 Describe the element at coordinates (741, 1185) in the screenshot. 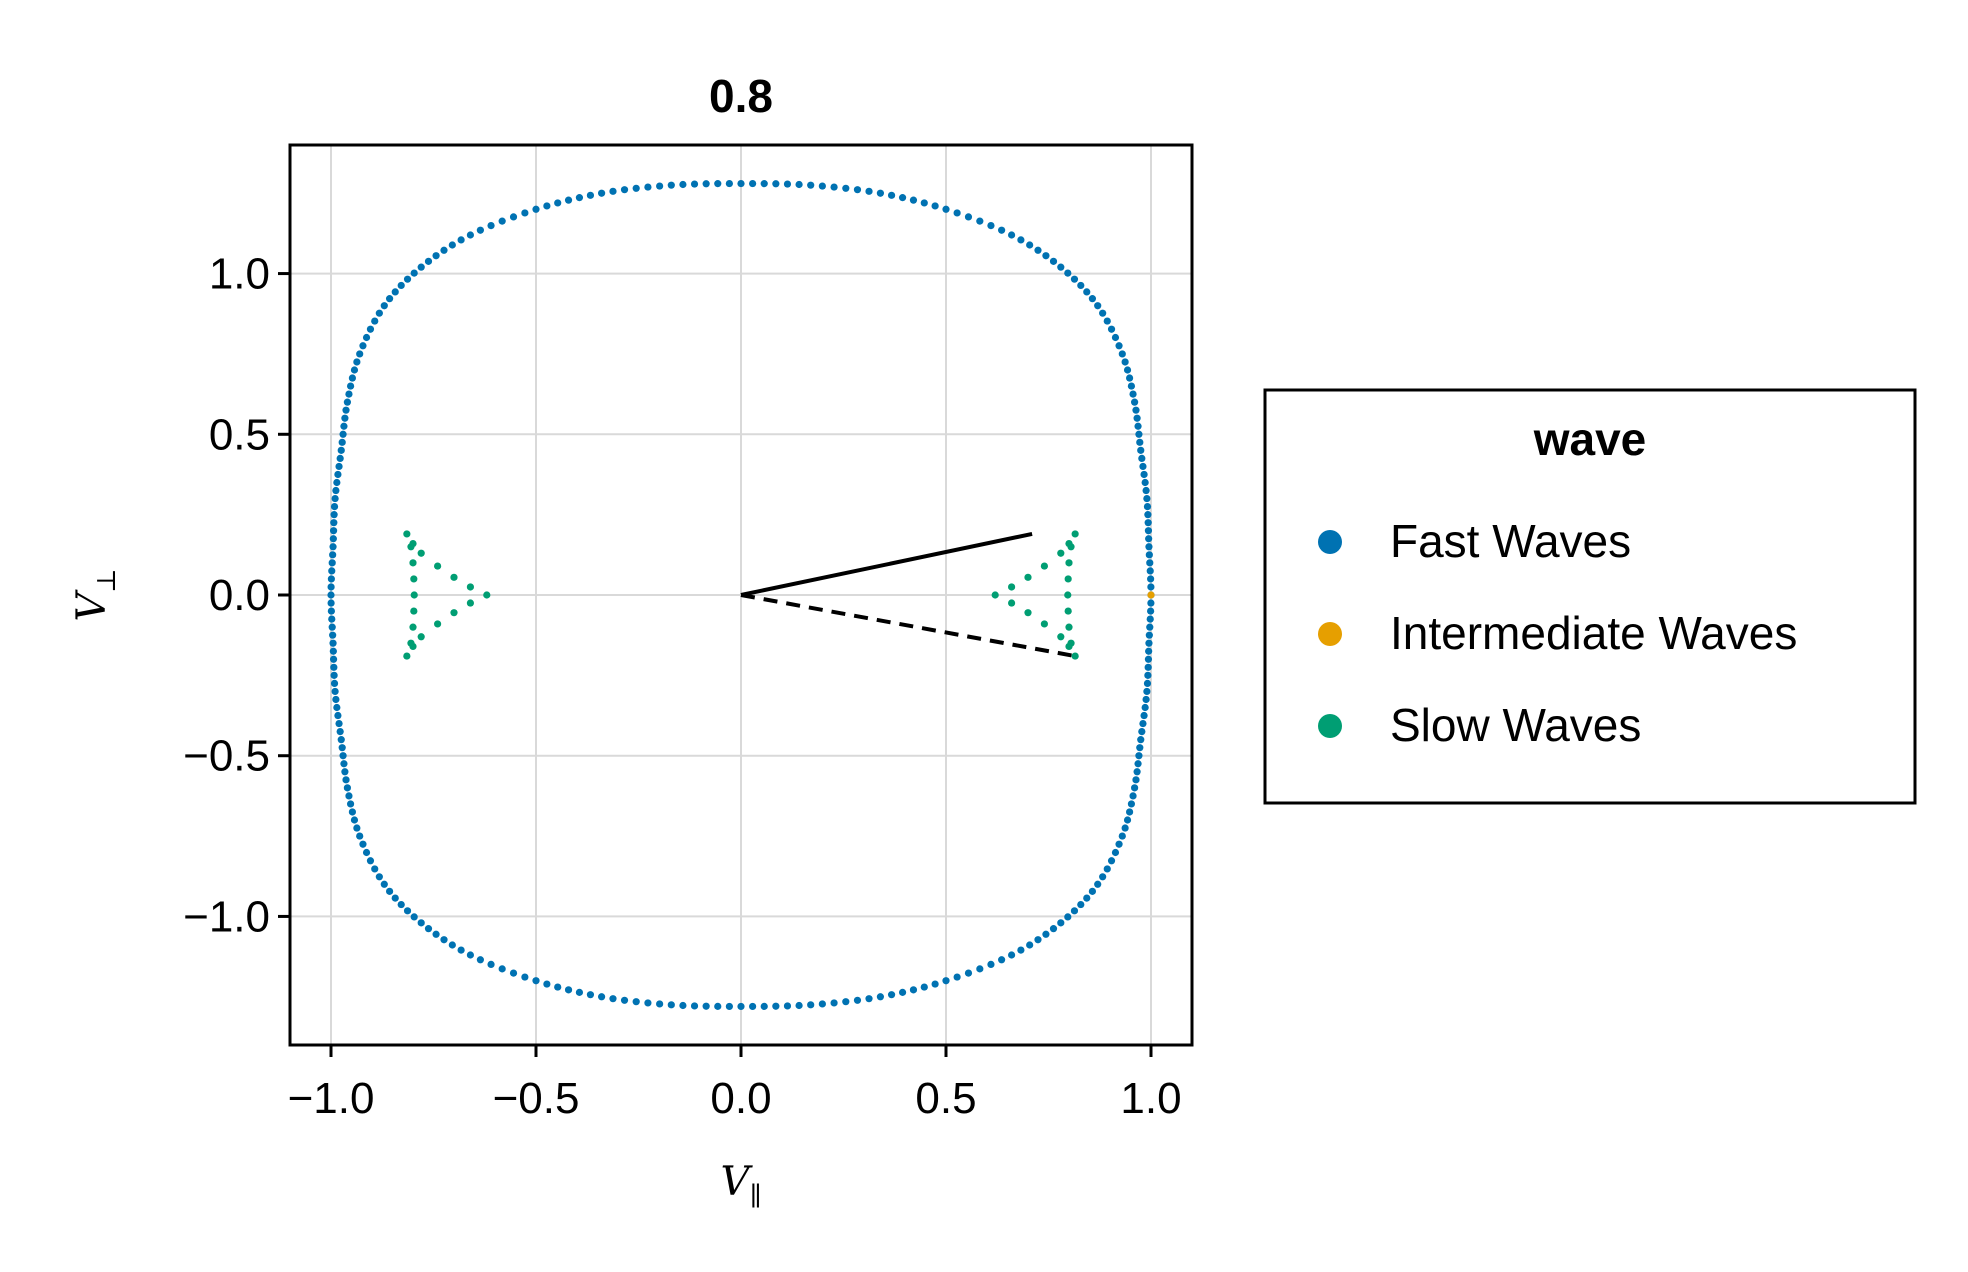

I see `x-axis-label: V∥` at that location.